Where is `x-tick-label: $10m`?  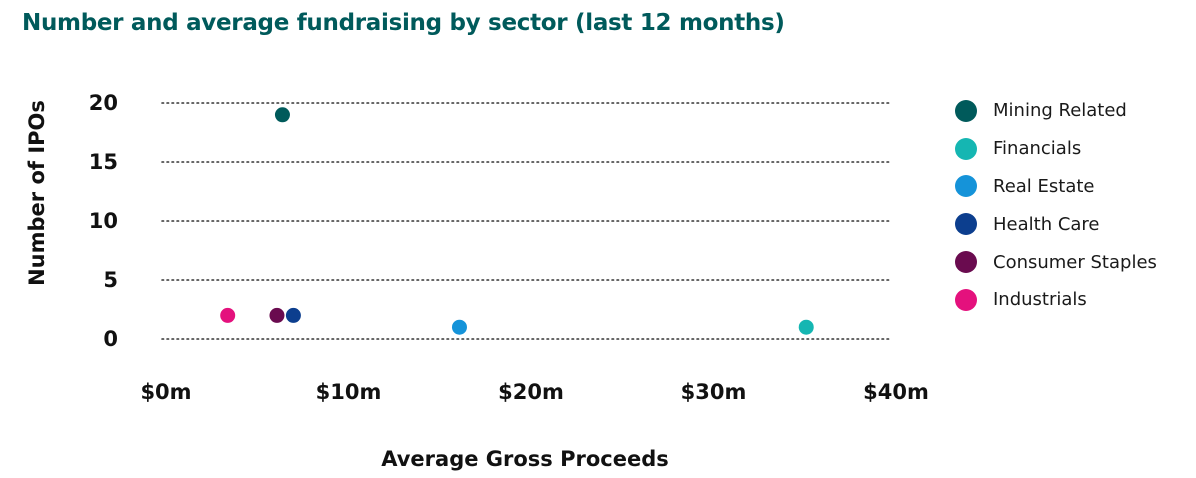 x-tick-label: $10m is located at coordinates (349, 392).